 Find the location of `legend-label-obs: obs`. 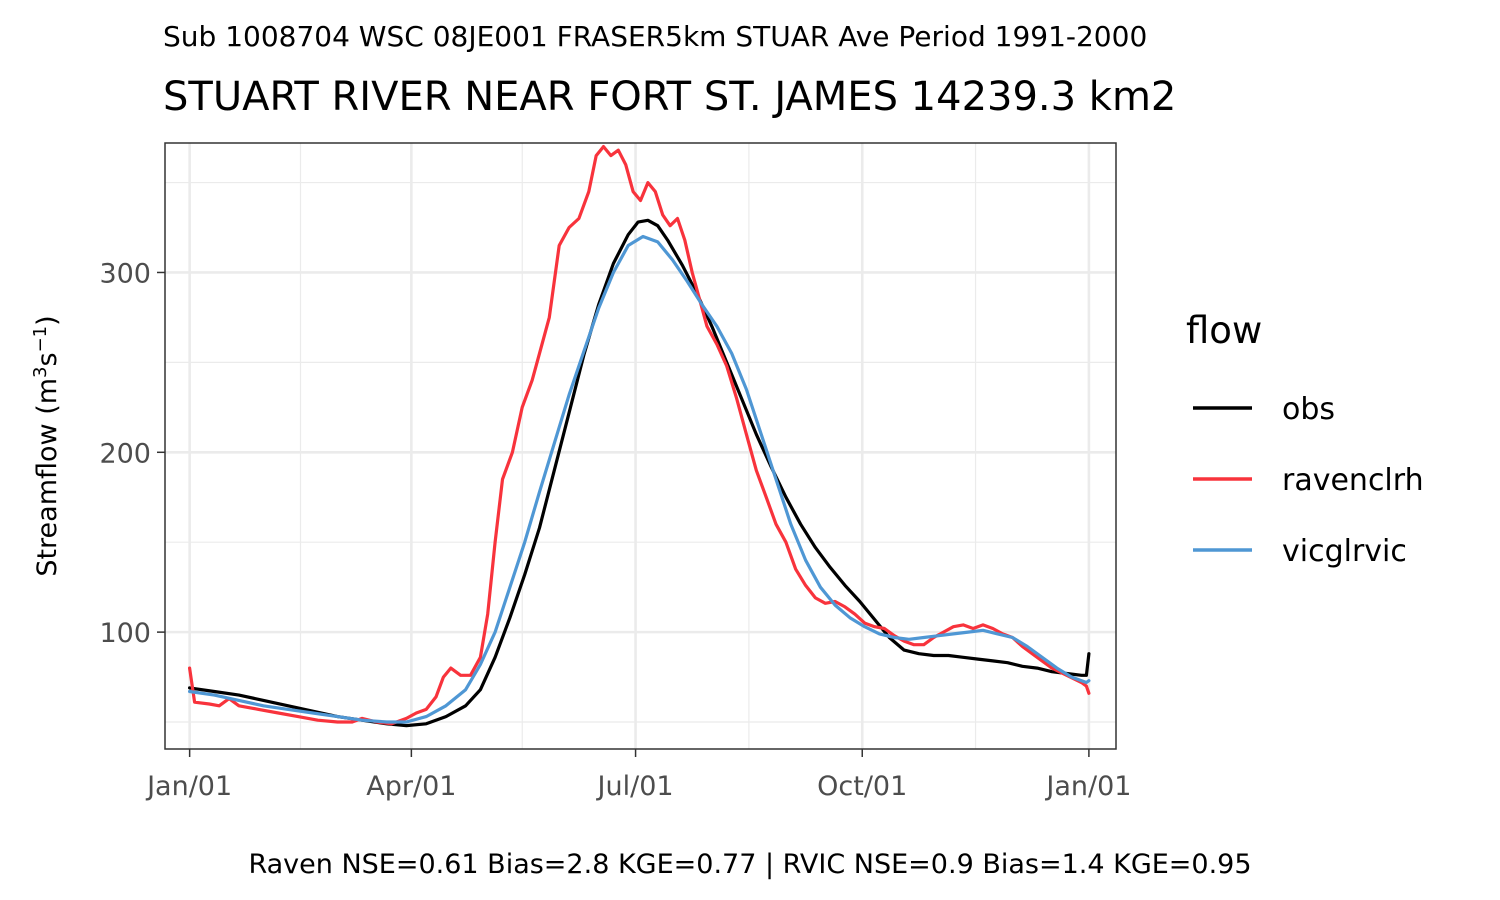

legend-label-obs: obs is located at coordinates (1308, 409).